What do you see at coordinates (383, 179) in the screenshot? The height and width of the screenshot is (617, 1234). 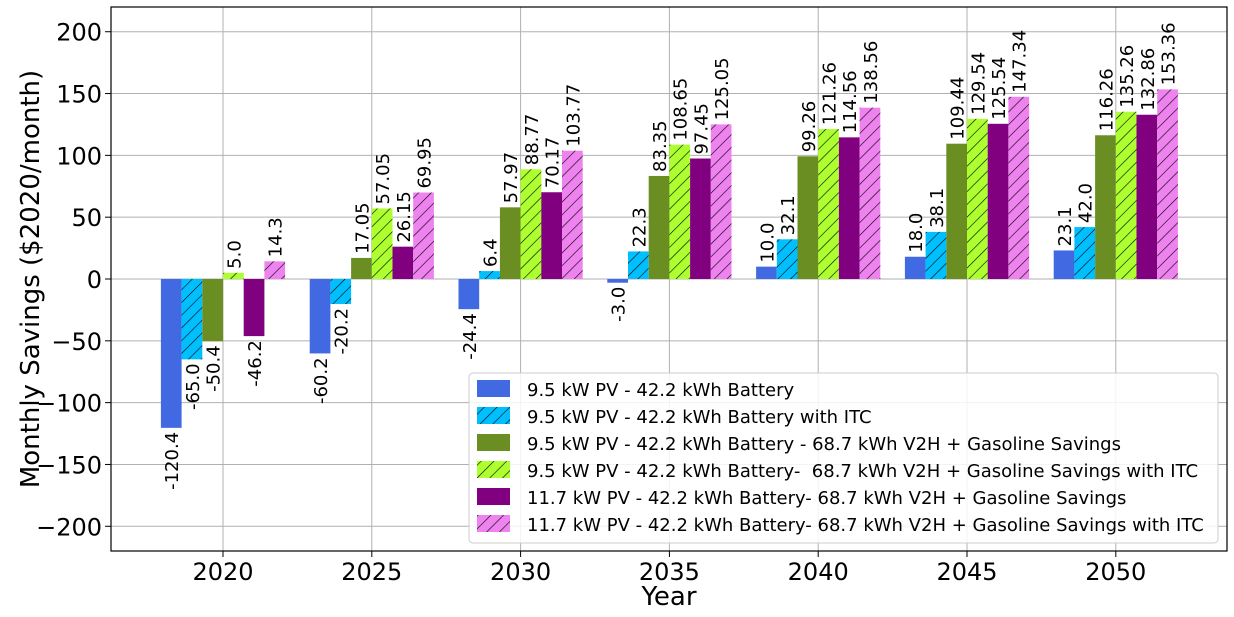 I see `bar-value-label: 57.05` at bounding box center [383, 179].